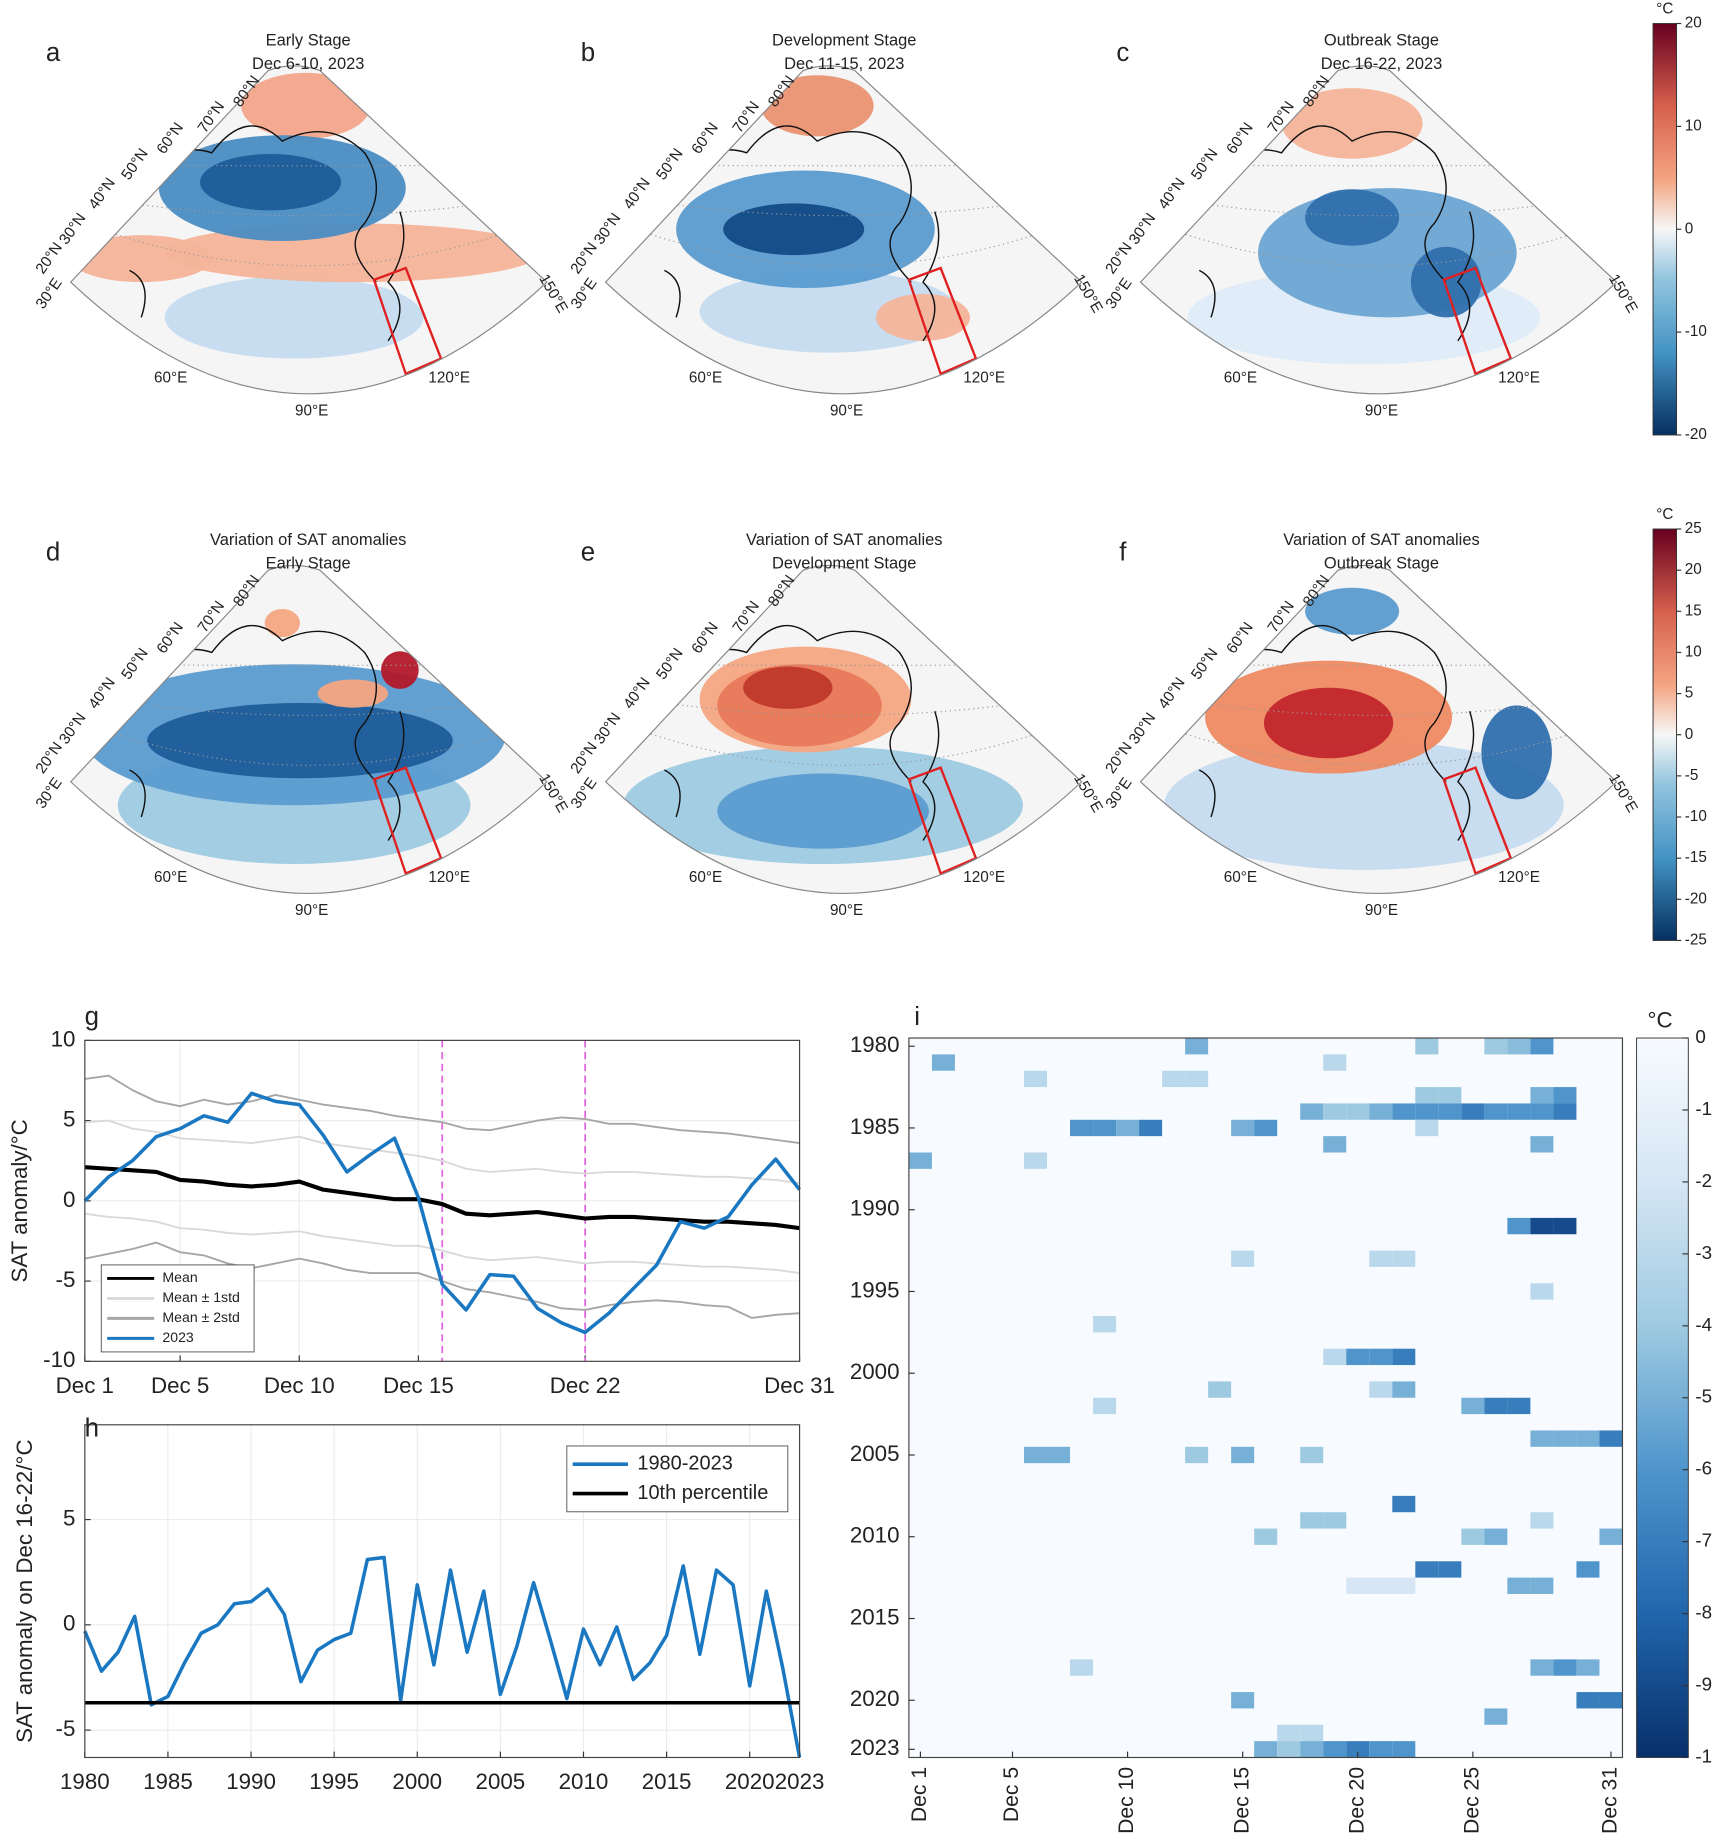 The width and height of the screenshot is (1712, 1848). Describe the element at coordinates (677, 1479) in the screenshot. I see `legend-box` at that location.